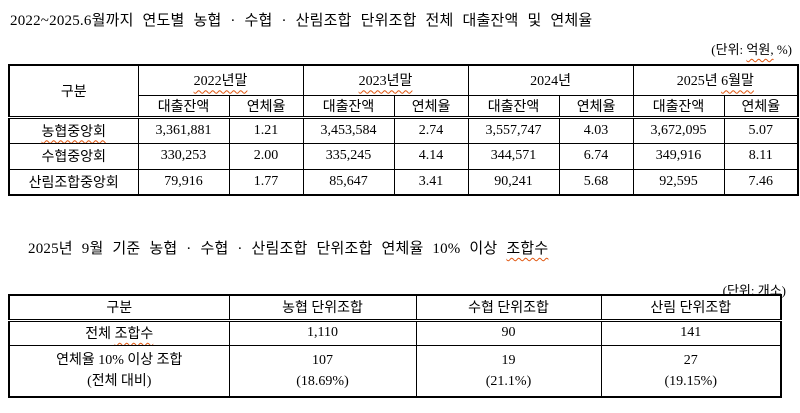 Image resolution: width=800 pixels, height=413 pixels. What do you see at coordinates (322, 332) in the screenshot?
I see `value-cell: 1,110` at bounding box center [322, 332].